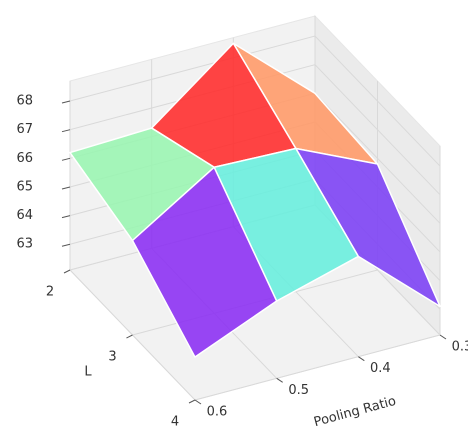 This screenshot has width=468, height=440. I want to click on z-tick-label: 67, so click(24, 129).